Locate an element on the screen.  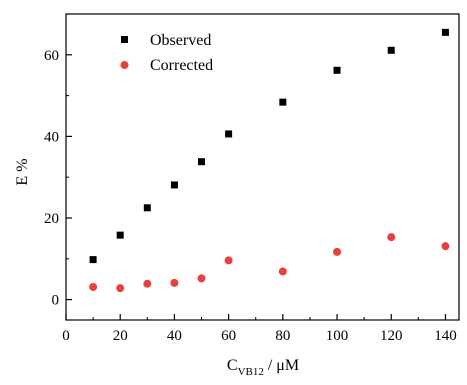
y-axis-title: E % is located at coordinates (22, 171).